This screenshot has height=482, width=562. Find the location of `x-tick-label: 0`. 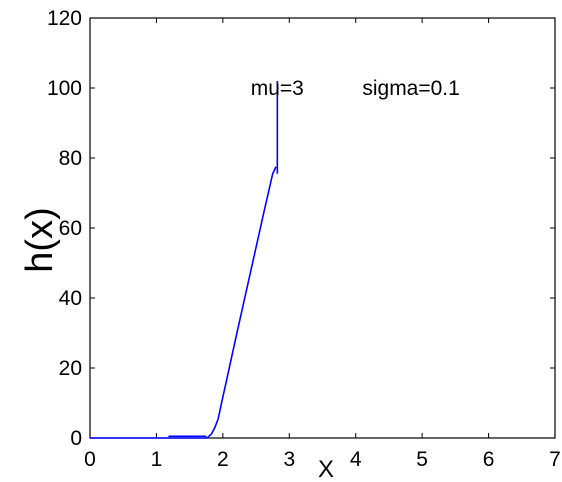

x-tick-label: 0 is located at coordinates (90, 459).